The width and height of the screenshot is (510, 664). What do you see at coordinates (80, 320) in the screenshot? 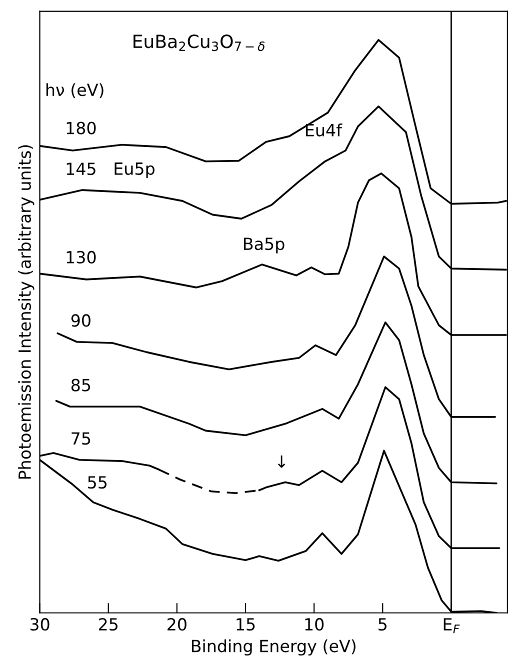
I see `series-label: 90` at bounding box center [80, 320].